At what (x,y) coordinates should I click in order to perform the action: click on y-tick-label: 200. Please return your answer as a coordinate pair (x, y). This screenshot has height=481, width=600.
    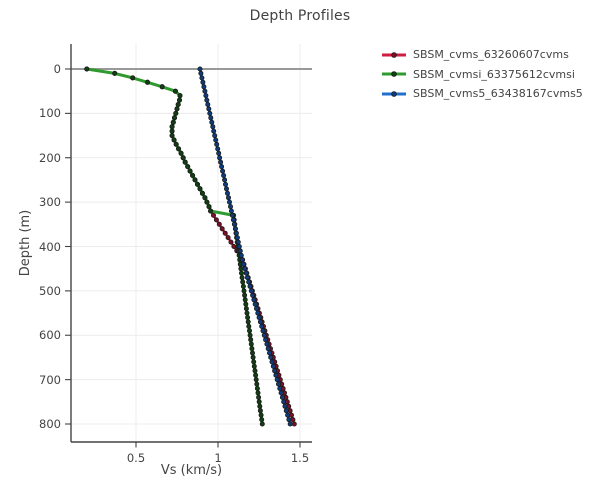
    Looking at the image, I should click on (50, 157).